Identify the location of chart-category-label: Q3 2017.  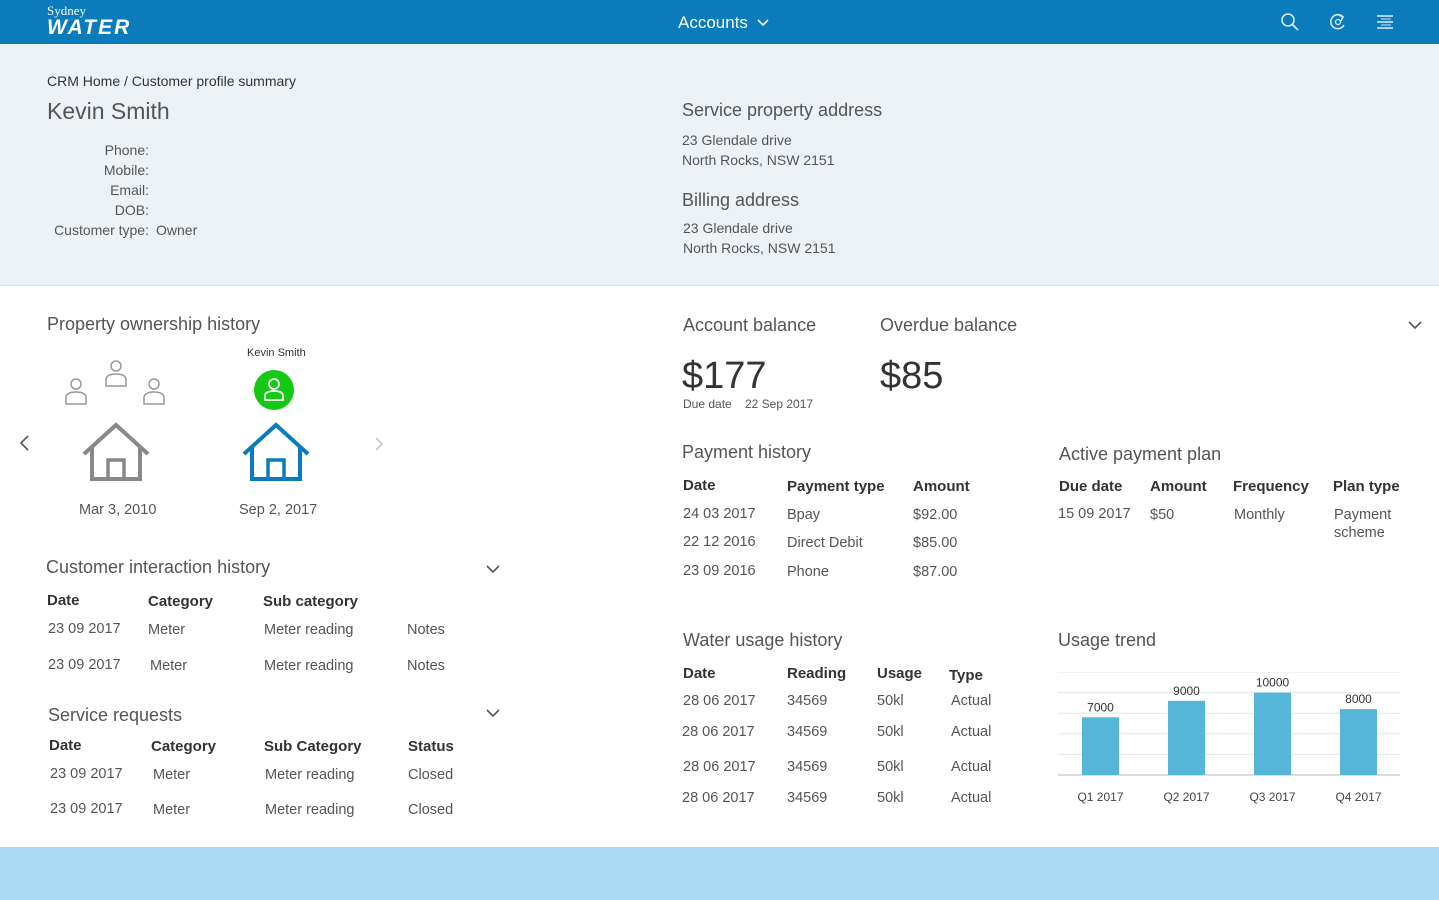
(1272, 797).